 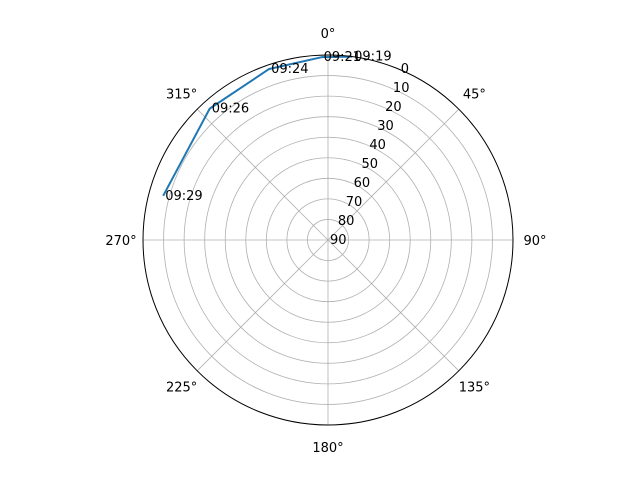 I want to click on time-label: 09:19, so click(x=372, y=57).